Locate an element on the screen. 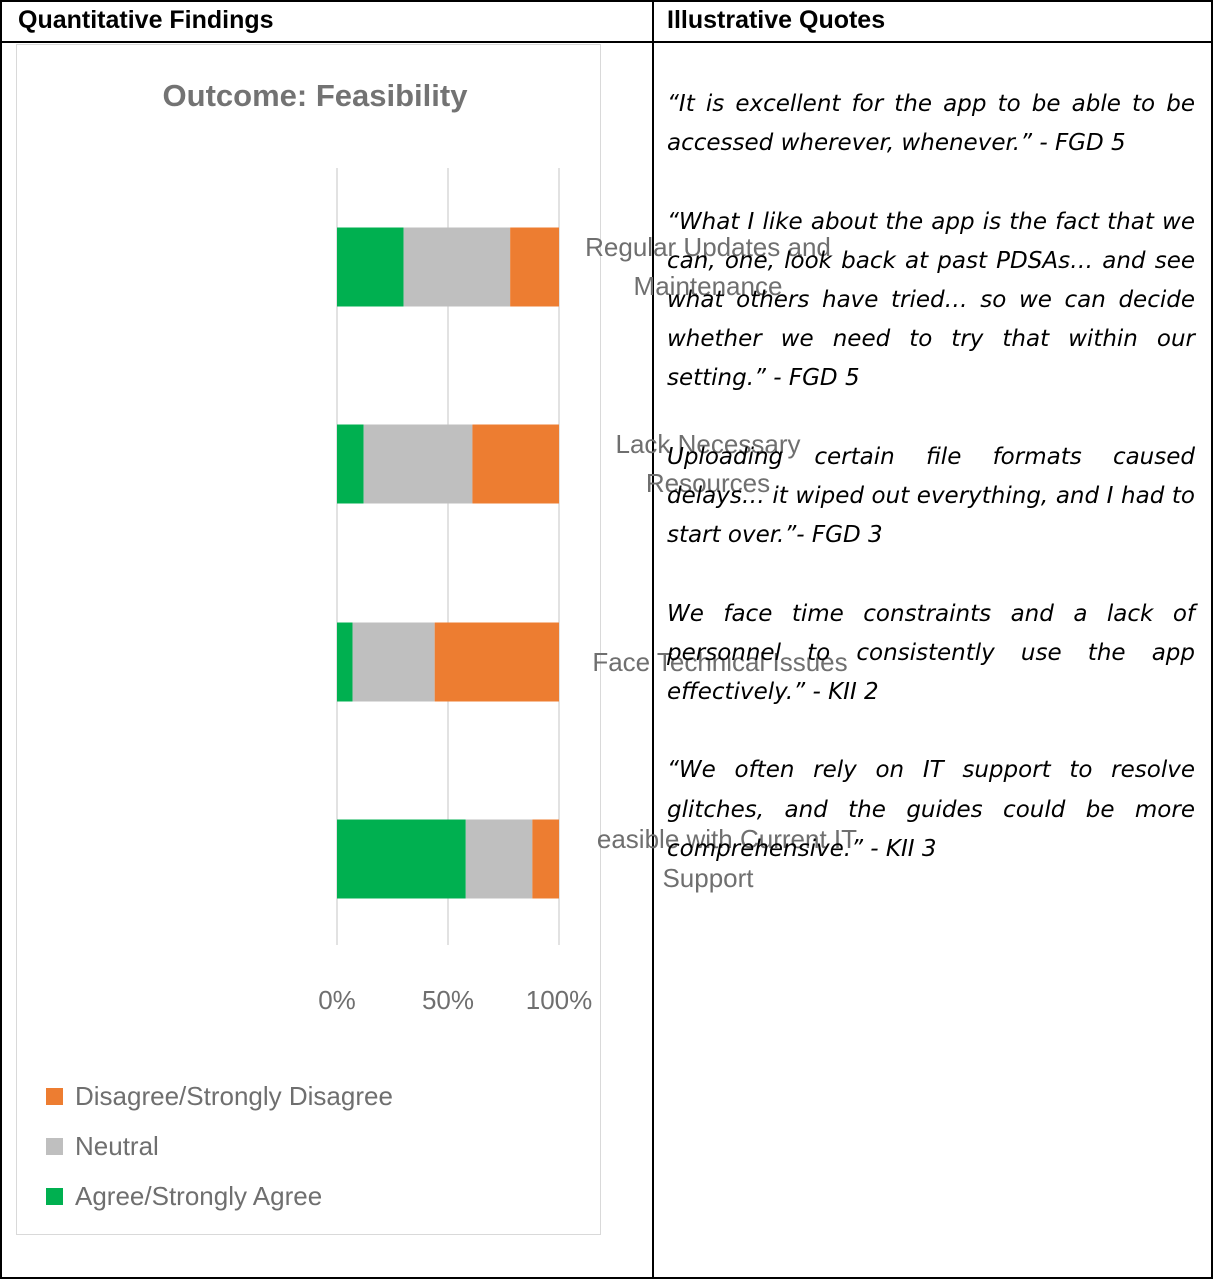 The image size is (1213, 1280). bar-3-agree-strongly-agree is located at coordinates (345, 662).